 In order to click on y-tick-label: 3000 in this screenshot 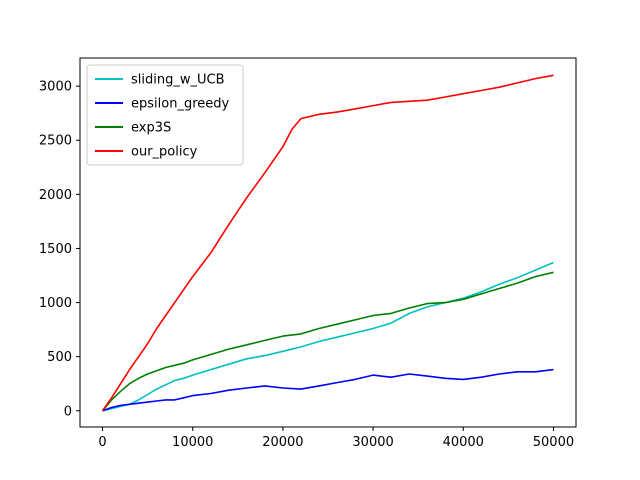, I will do `click(55, 87)`.